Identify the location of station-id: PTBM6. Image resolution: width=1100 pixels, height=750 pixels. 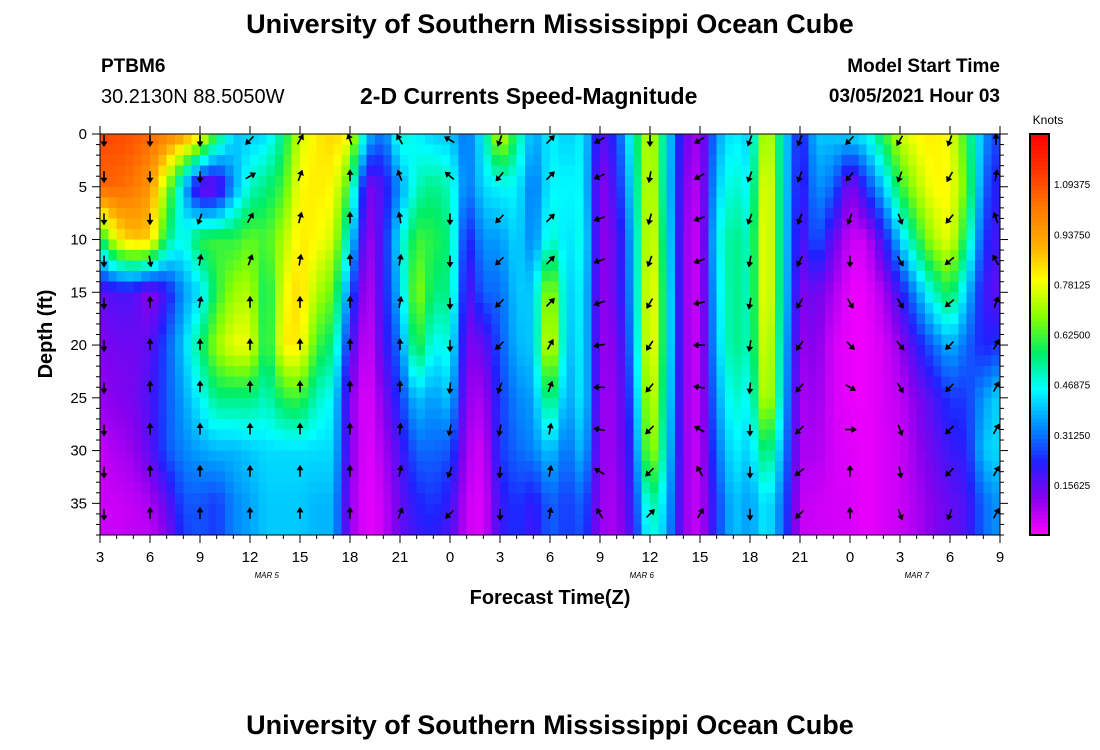
(133, 66).